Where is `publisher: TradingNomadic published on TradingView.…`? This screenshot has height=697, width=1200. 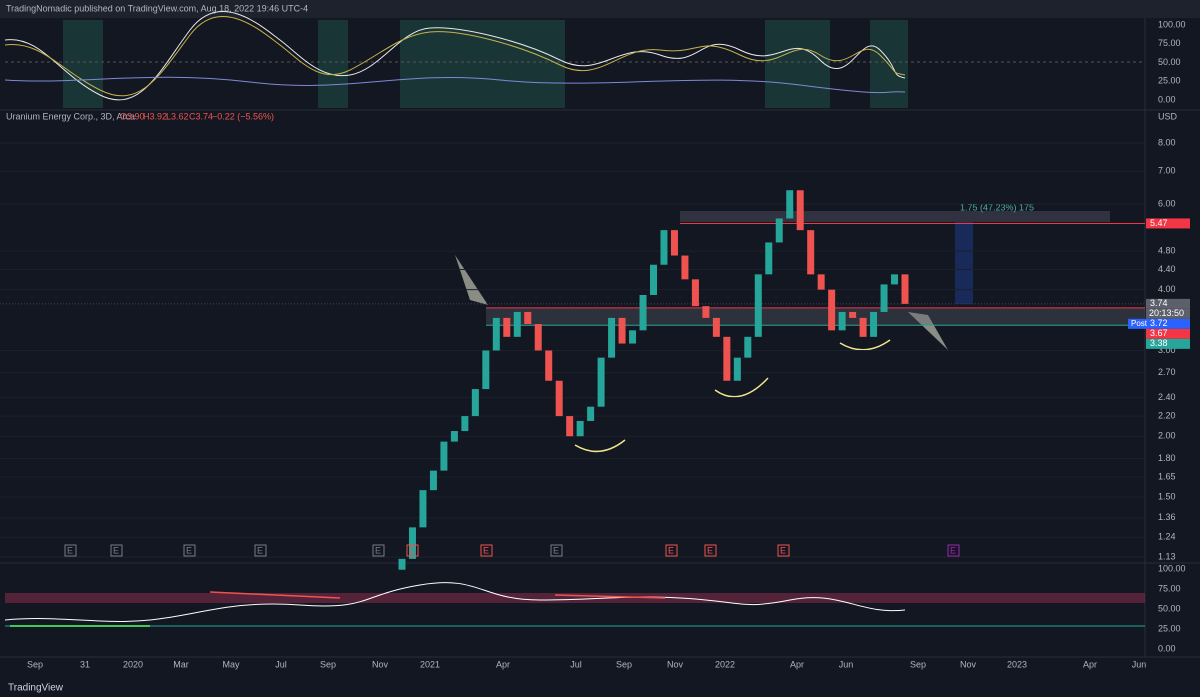
publisher: TradingNomadic published on TradingView.… is located at coordinates (157, 8).